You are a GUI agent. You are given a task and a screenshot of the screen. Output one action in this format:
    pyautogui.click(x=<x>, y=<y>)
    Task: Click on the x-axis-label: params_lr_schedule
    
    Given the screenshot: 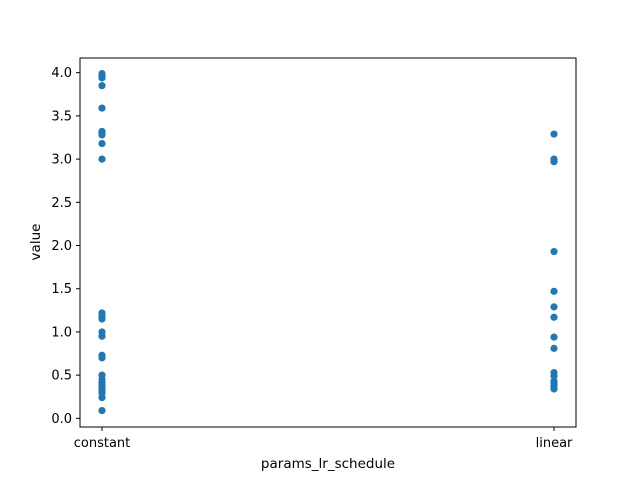 What is the action you would take?
    pyautogui.click(x=328, y=464)
    